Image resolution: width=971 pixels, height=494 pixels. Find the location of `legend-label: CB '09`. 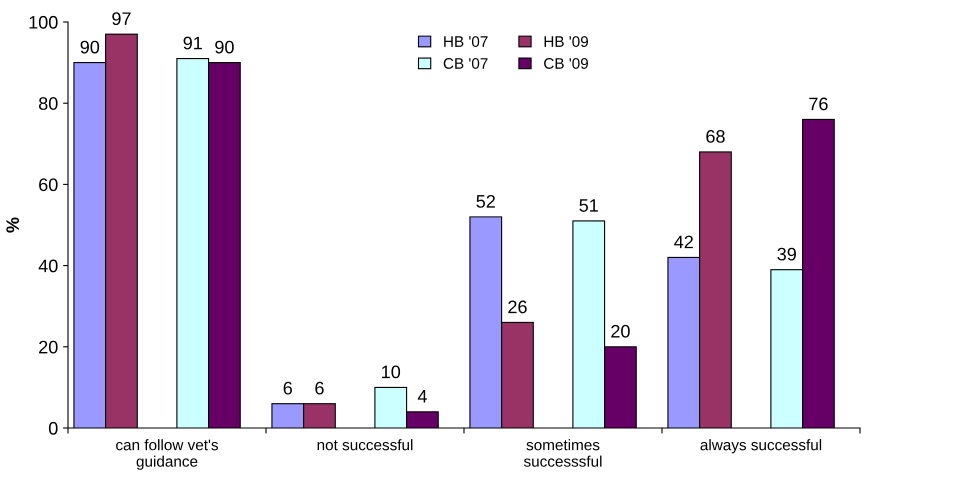

legend-label: CB '09 is located at coordinates (566, 63).